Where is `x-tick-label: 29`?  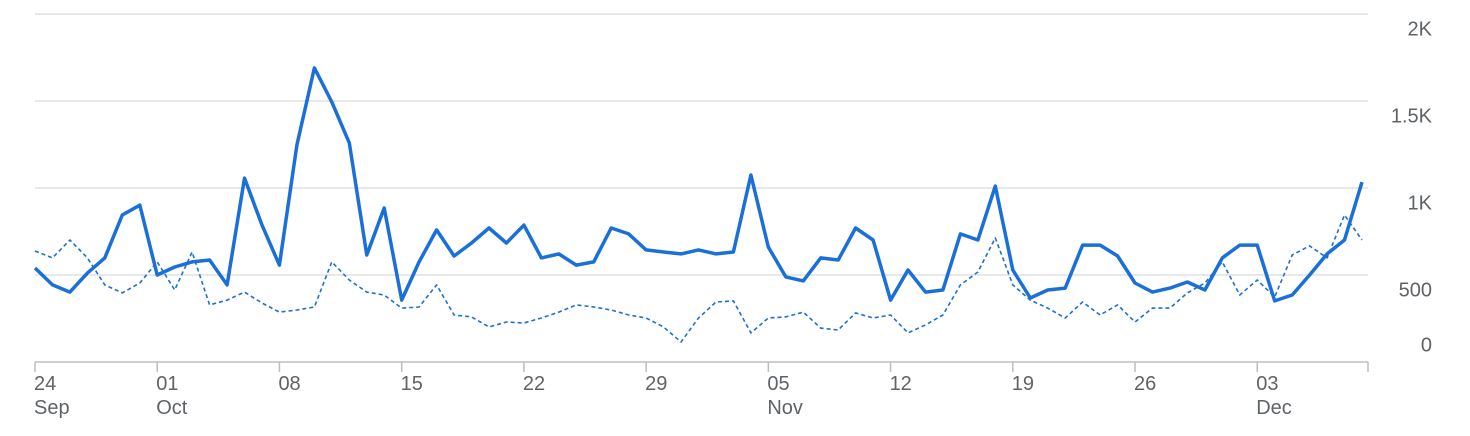
x-tick-label: 29 is located at coordinates (656, 384).